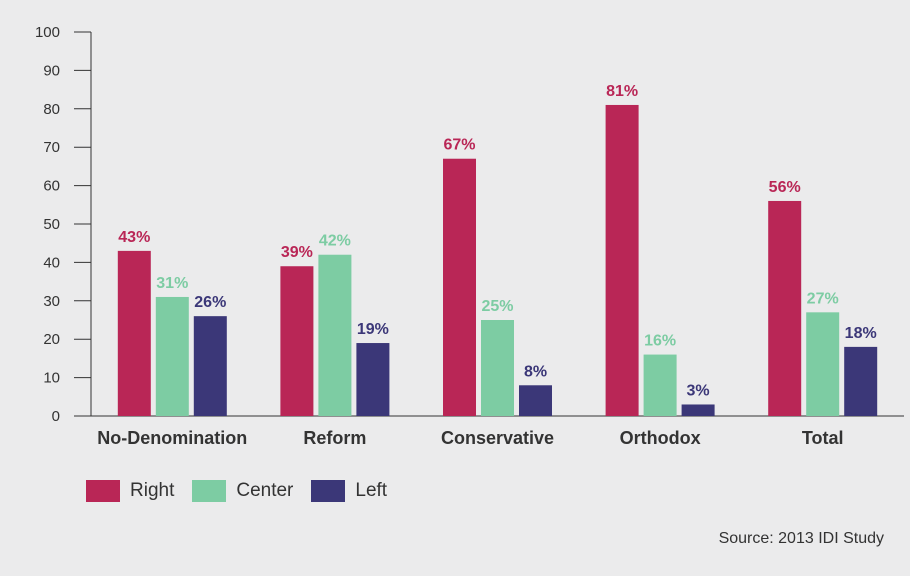 Image resolution: width=910 pixels, height=576 pixels. What do you see at coordinates (660, 438) in the screenshot?
I see `x-category-label: Orthodox` at bounding box center [660, 438].